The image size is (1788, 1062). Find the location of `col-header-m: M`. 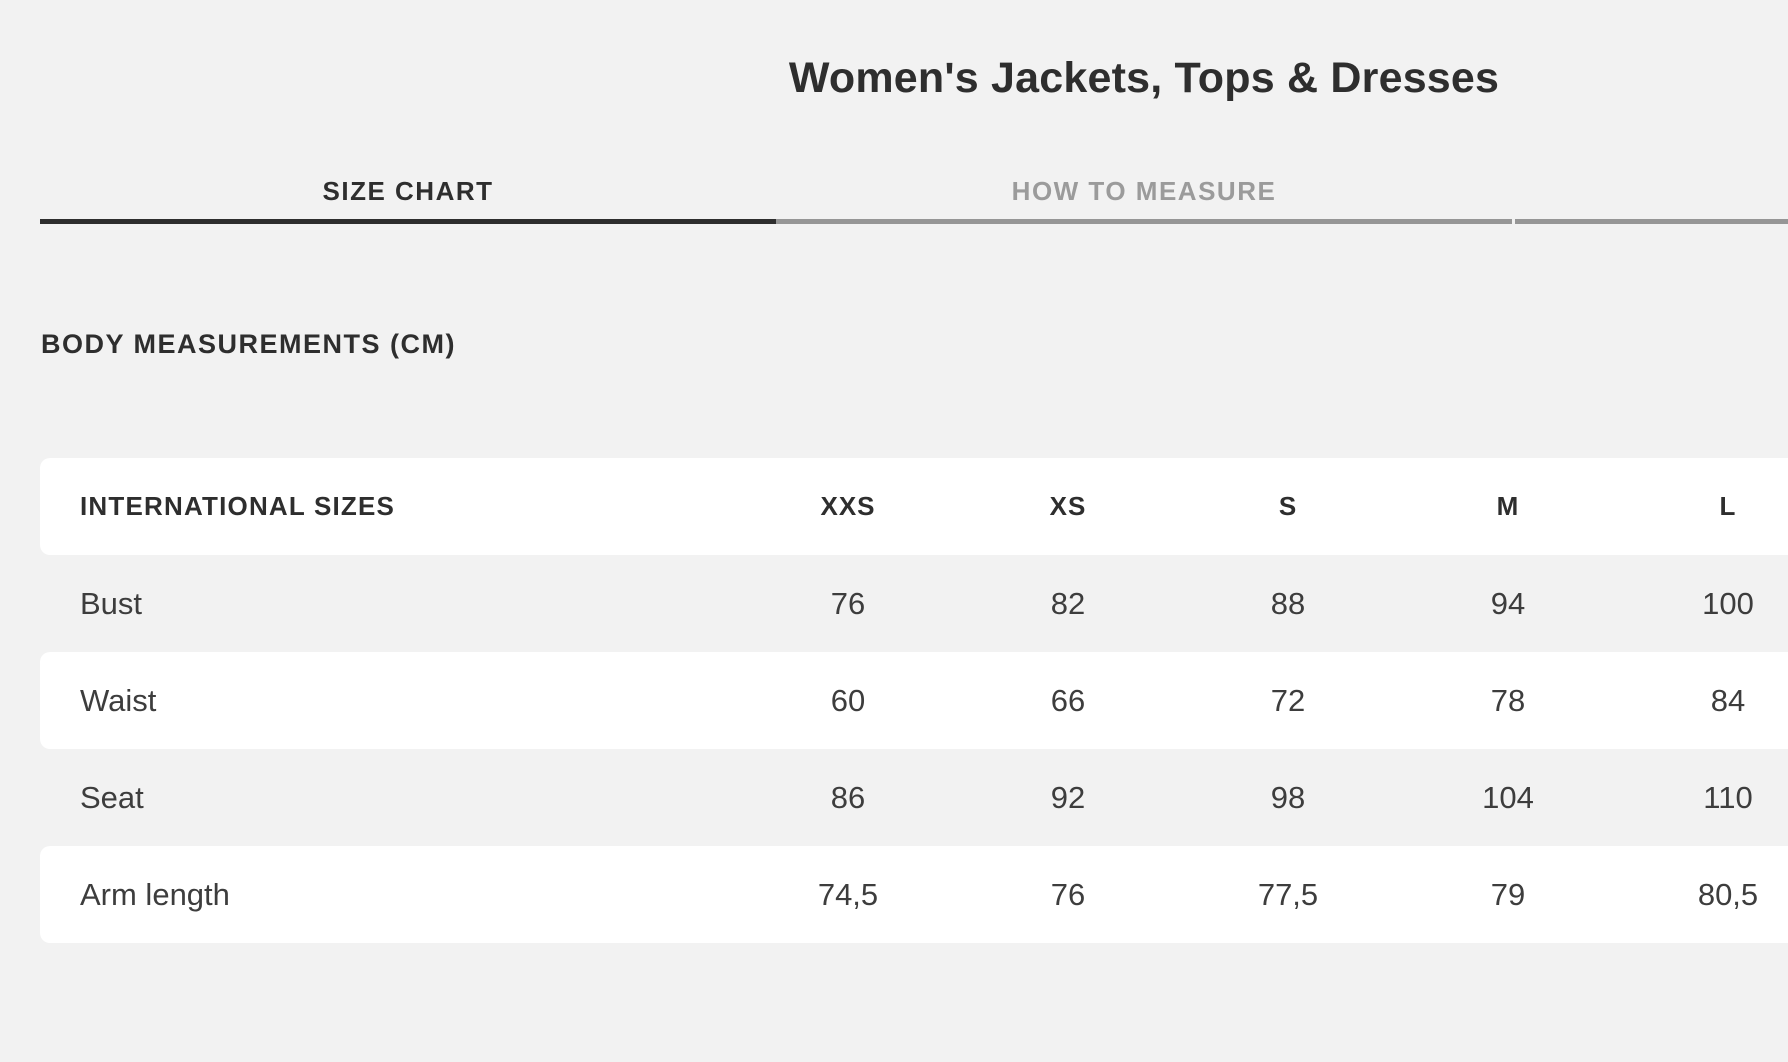

col-header-m: M is located at coordinates (1508, 506).